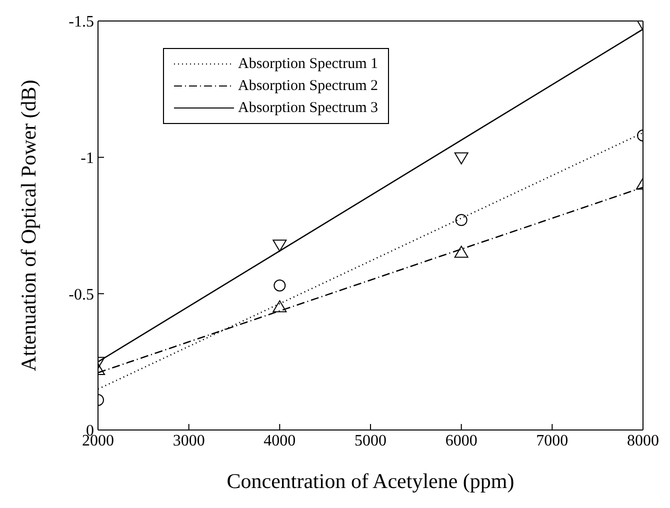 This screenshot has width=670, height=508. Describe the element at coordinates (643, 441) in the screenshot. I see `x-tick-label: 8000` at that location.